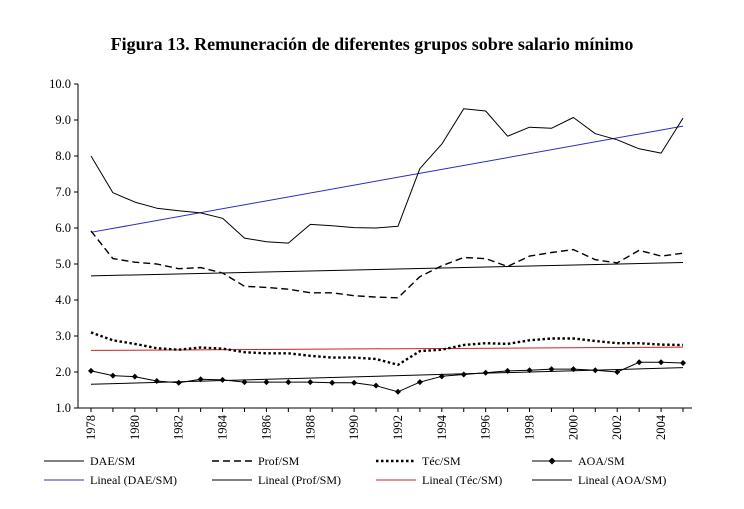 The width and height of the screenshot is (744, 509). What do you see at coordinates (135, 427) in the screenshot?
I see `x-tick-label: 1980` at bounding box center [135, 427].